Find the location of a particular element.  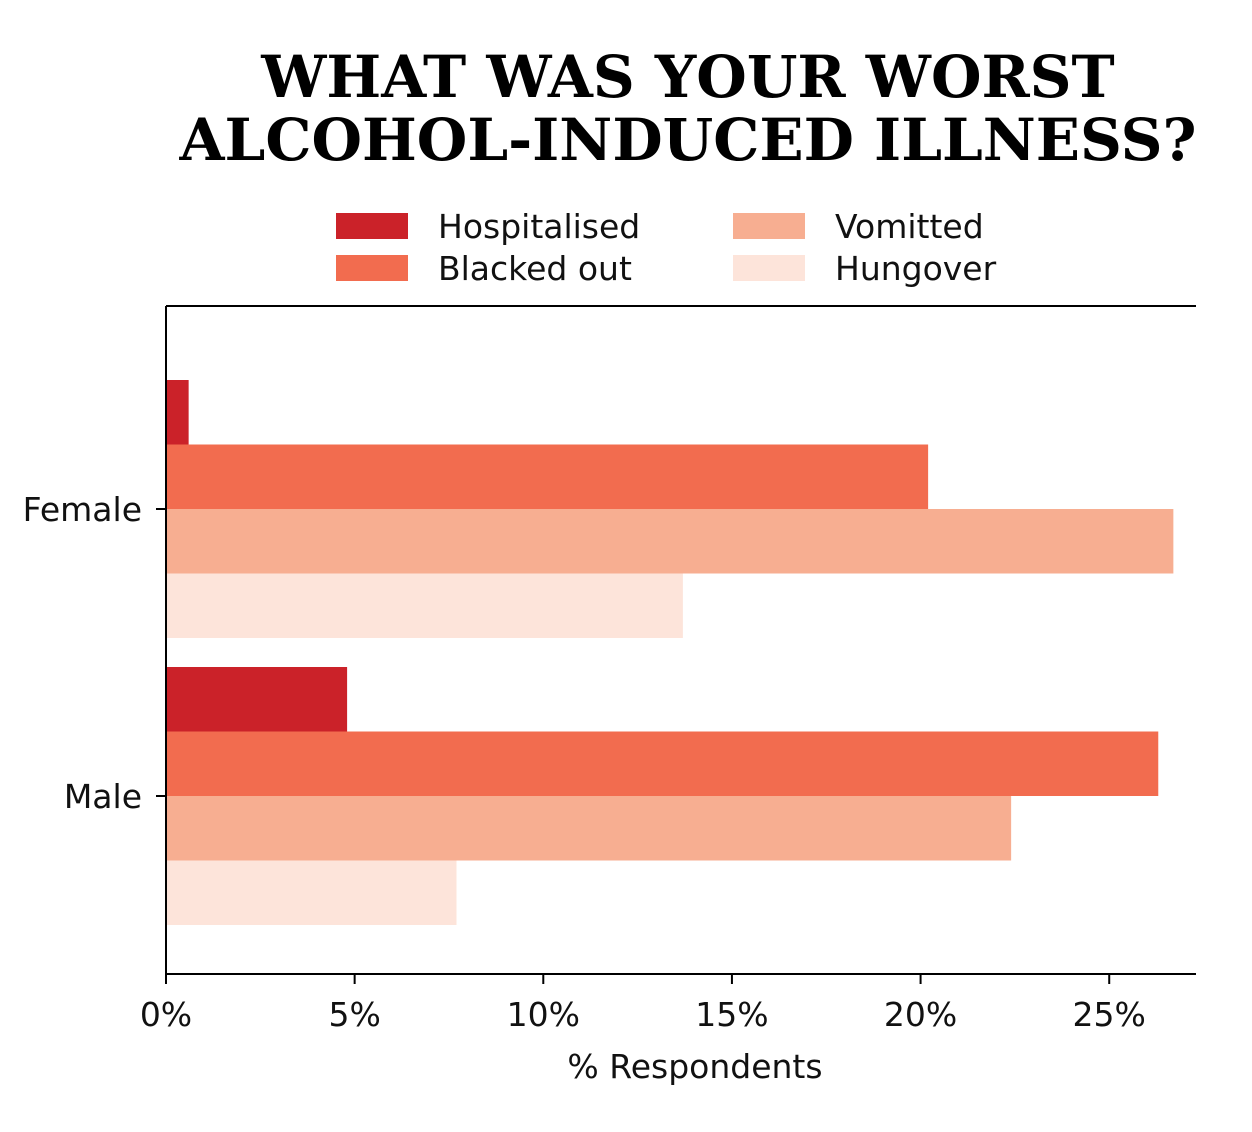

legend-label-vomitted: Vomitted is located at coordinates (909, 226).